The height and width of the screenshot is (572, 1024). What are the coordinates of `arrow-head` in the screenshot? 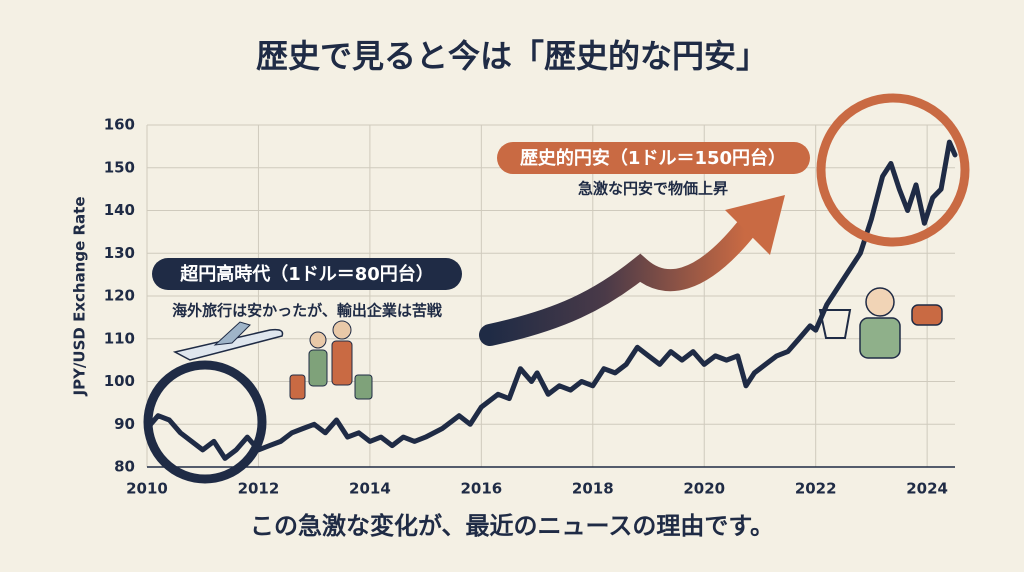 It's located at (755, 225).